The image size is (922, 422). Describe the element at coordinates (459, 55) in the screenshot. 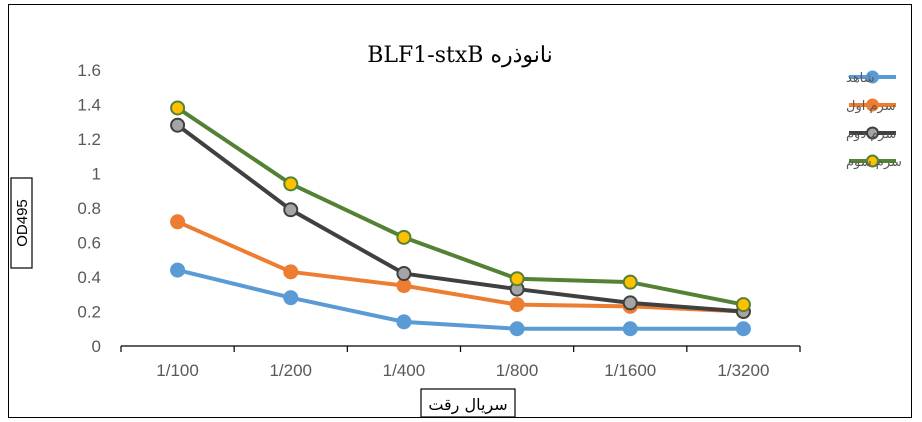

I see `chart-title: نانوذره BLF1-stxB` at that location.